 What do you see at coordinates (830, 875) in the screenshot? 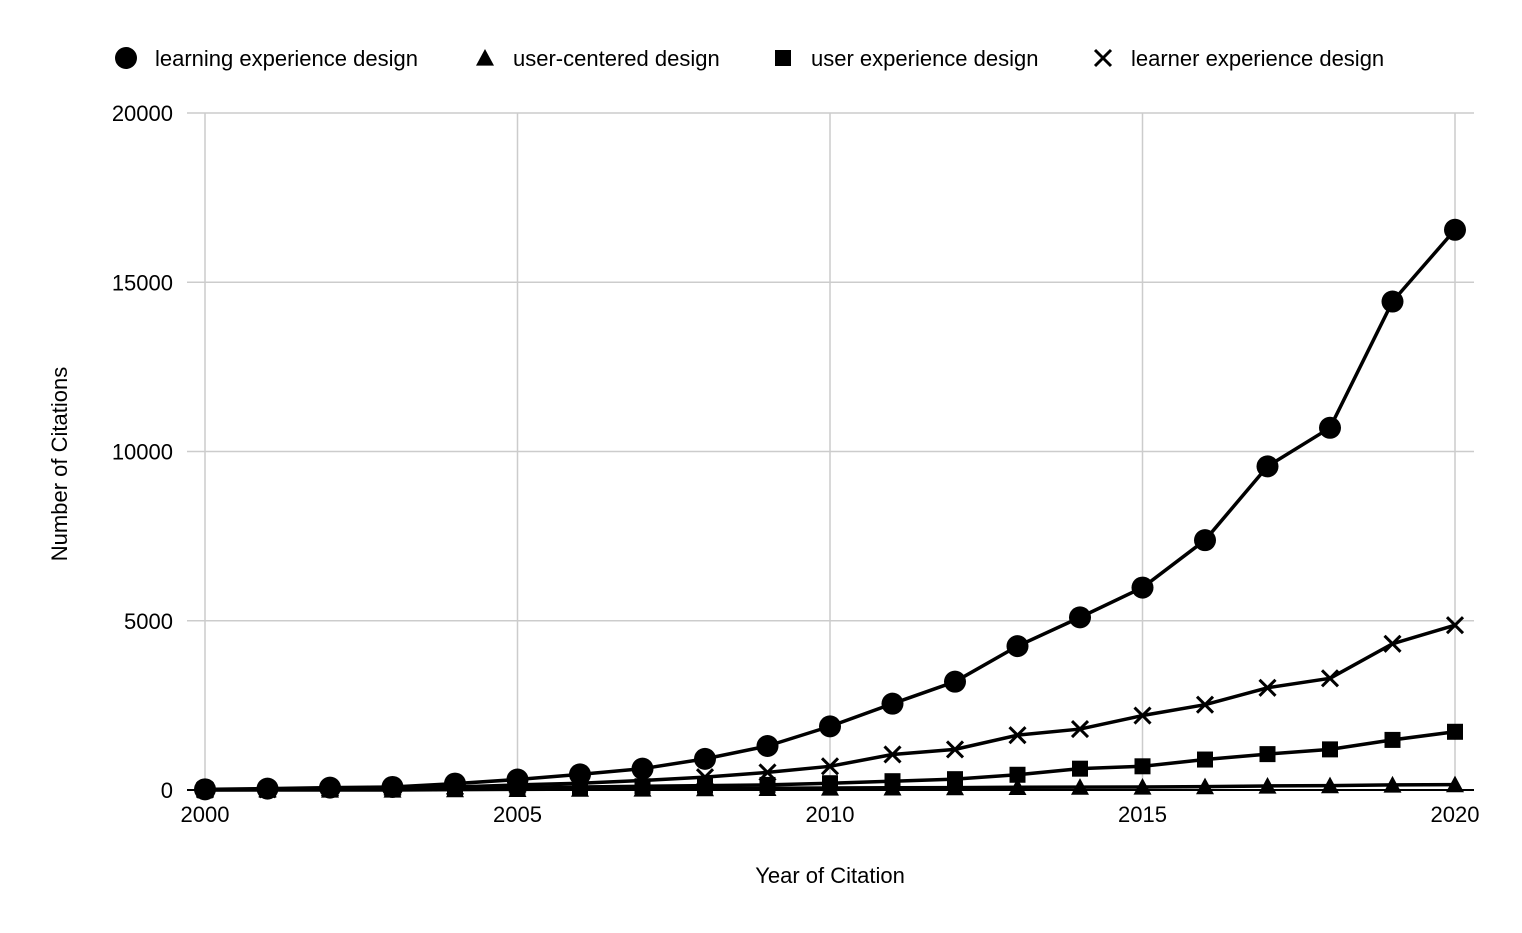
I see `x-axis-label: Year of Citation` at bounding box center [830, 875].